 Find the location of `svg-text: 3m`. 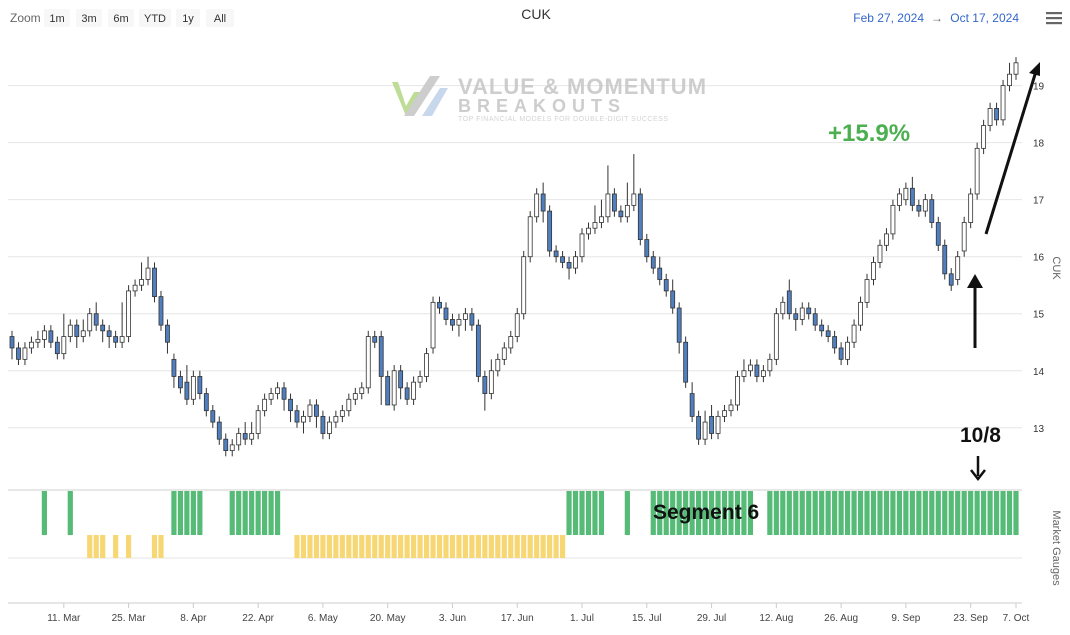

svg-text: 3m is located at coordinates (88, 19).